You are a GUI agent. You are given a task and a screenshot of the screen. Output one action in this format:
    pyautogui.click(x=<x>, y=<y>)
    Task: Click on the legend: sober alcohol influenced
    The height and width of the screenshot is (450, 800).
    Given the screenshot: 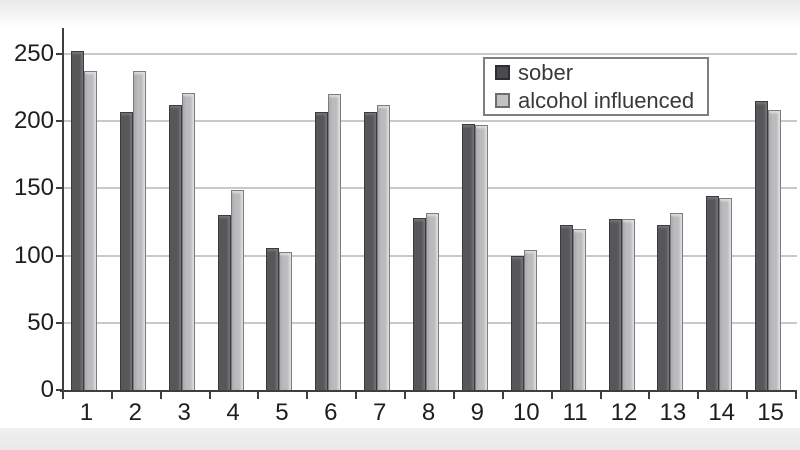 What is the action you would take?
    pyautogui.click(x=596, y=86)
    